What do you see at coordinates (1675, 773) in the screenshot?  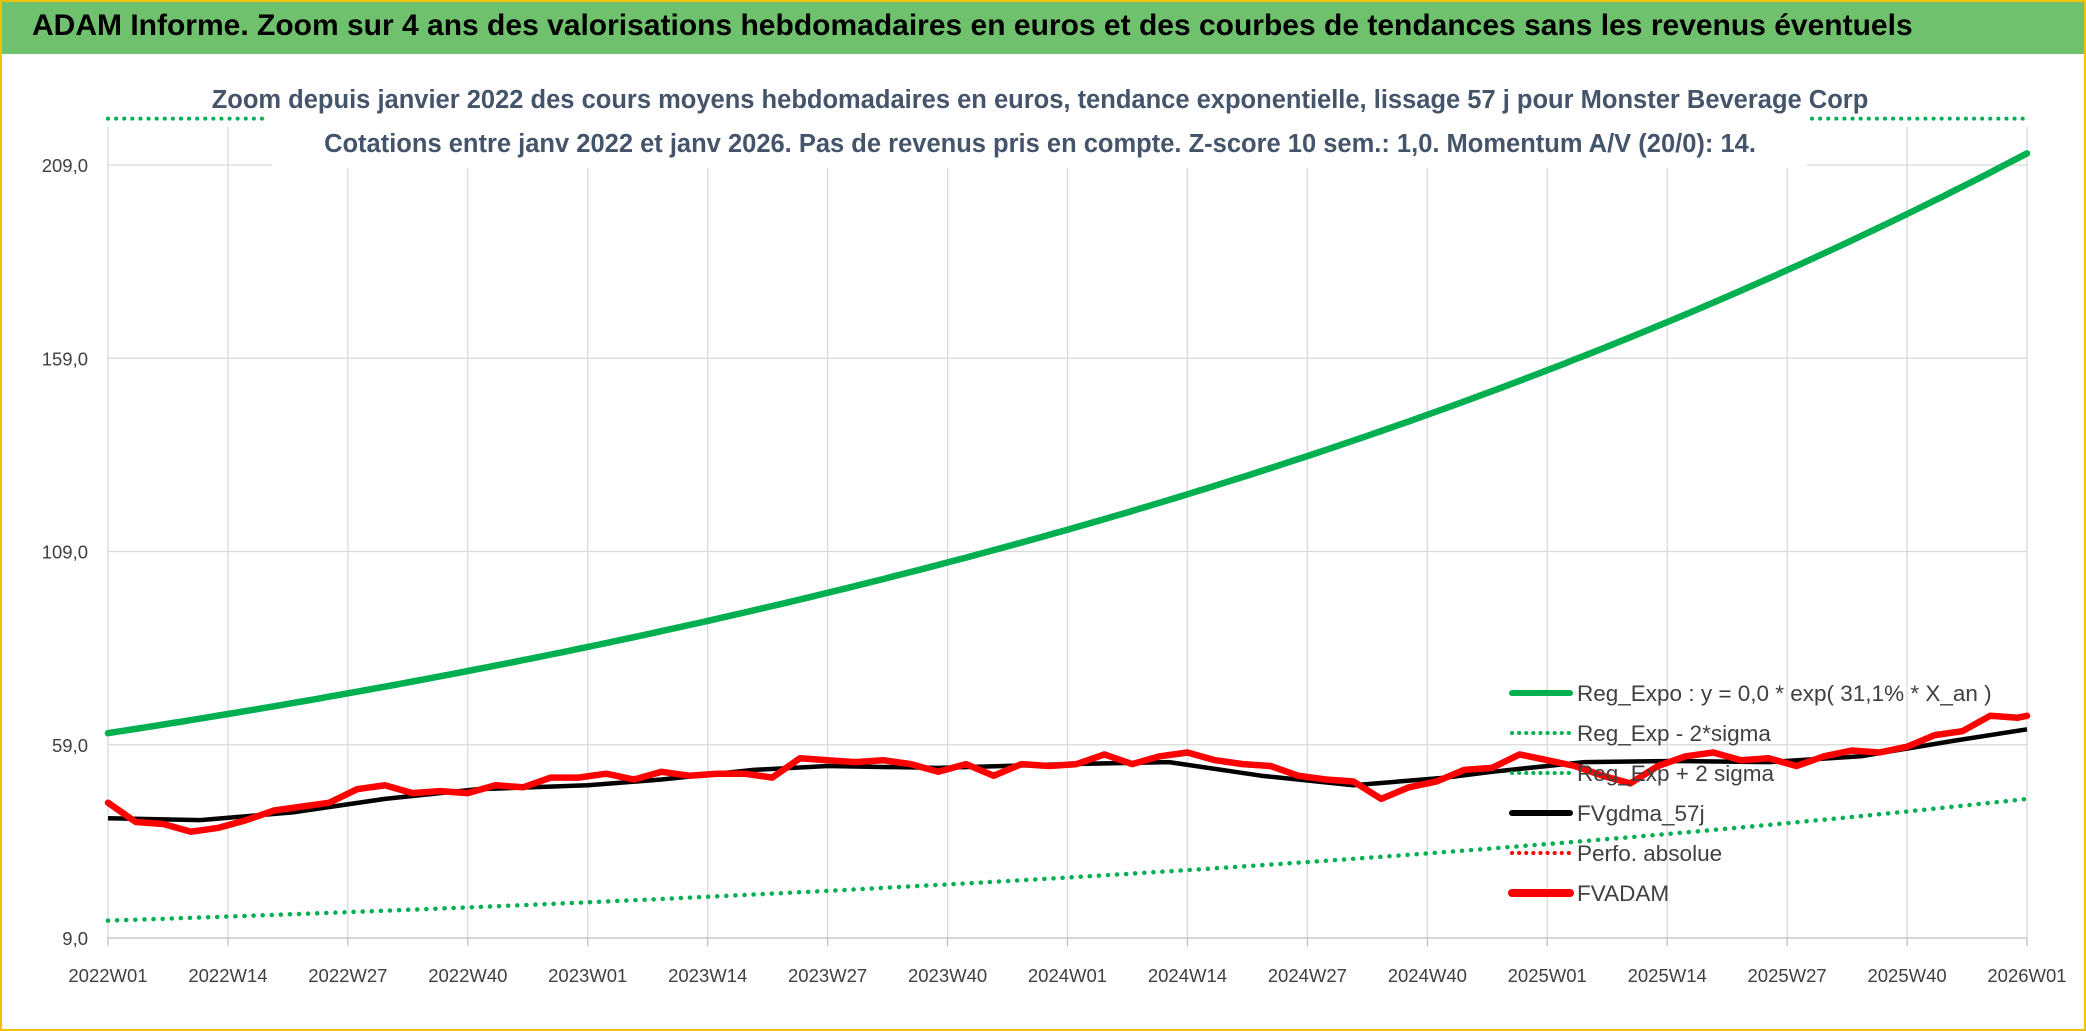 I see `legend-label: Reg_Exp + 2 sigma` at bounding box center [1675, 773].